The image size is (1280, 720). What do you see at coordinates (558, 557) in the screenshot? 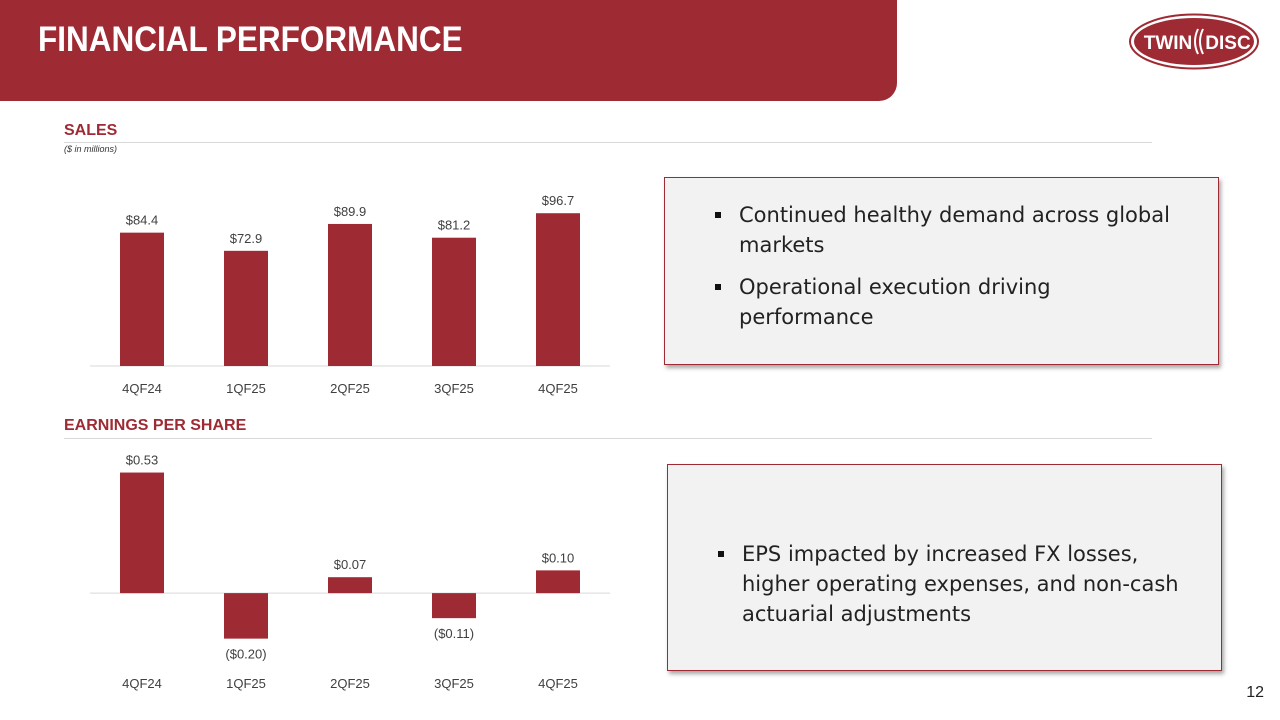
I see `data-label: $0.10` at bounding box center [558, 557].